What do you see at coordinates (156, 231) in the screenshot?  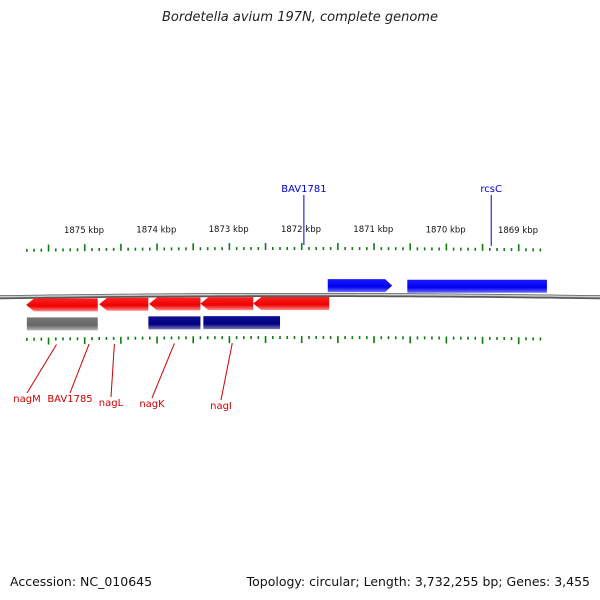 I see `scale-label: 1874 kbp` at bounding box center [156, 231].